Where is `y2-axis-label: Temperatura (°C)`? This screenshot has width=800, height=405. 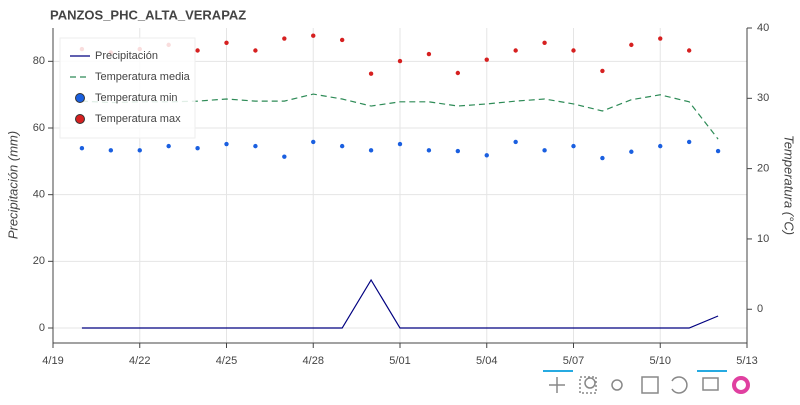
y2-axis-label: Temperatura (°C) is located at coordinates (789, 185).